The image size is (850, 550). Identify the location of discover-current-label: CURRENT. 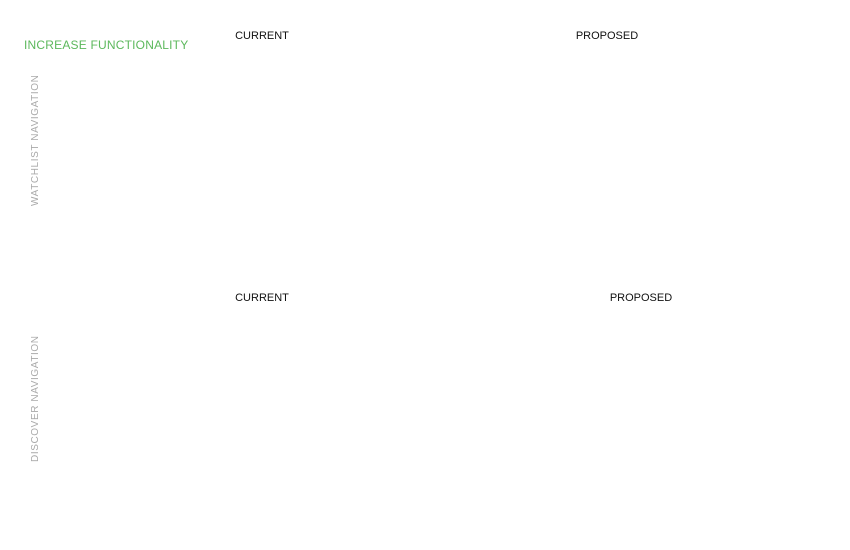
(262, 298).